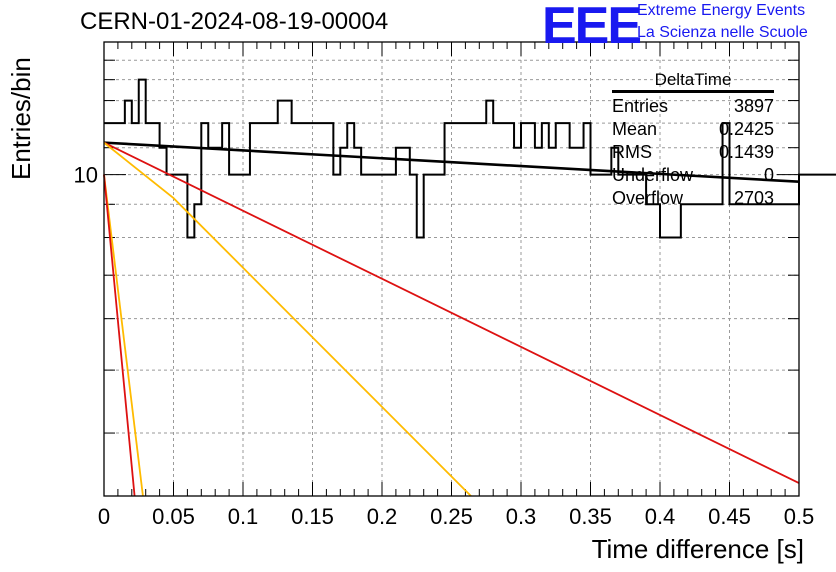 The image size is (836, 572). I want to click on x-tick-label: 0.5, so click(799, 516).